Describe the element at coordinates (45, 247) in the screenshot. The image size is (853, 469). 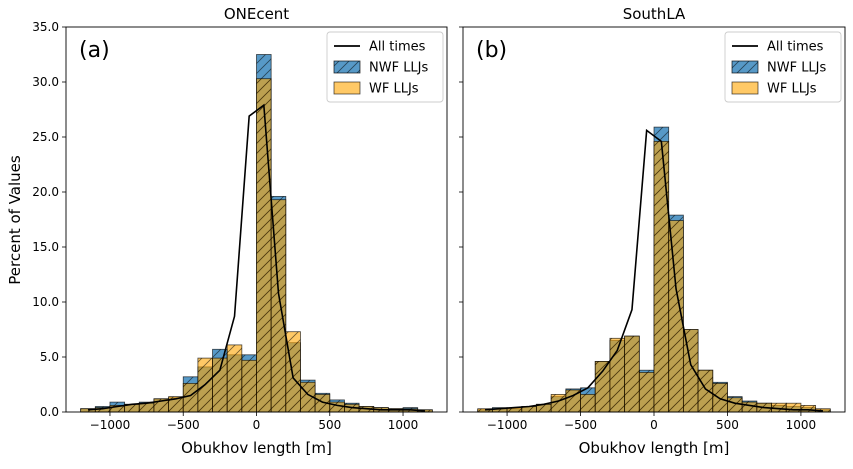
I see `y-tick-label: 15.0` at that location.